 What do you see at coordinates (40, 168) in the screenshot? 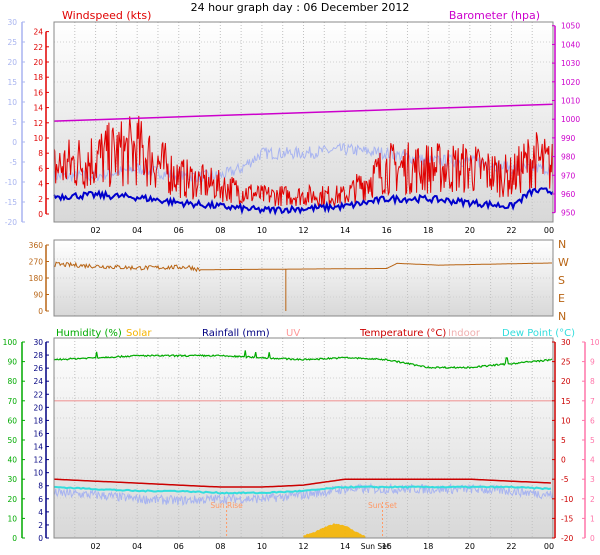
I see `wind-left-axis-tick-label: 6` at bounding box center [40, 168].